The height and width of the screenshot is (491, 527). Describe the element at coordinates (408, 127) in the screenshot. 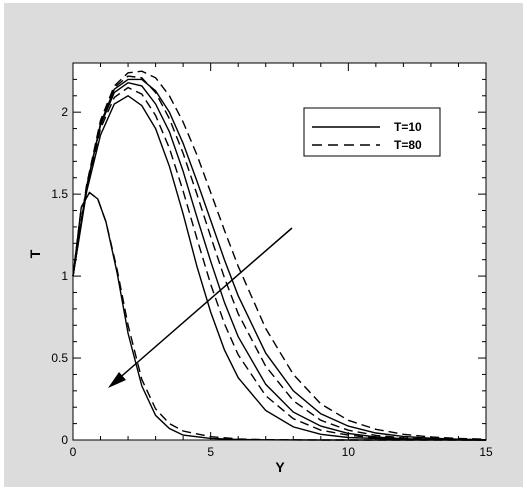

I see `legend-label-solid: T=10` at that location.